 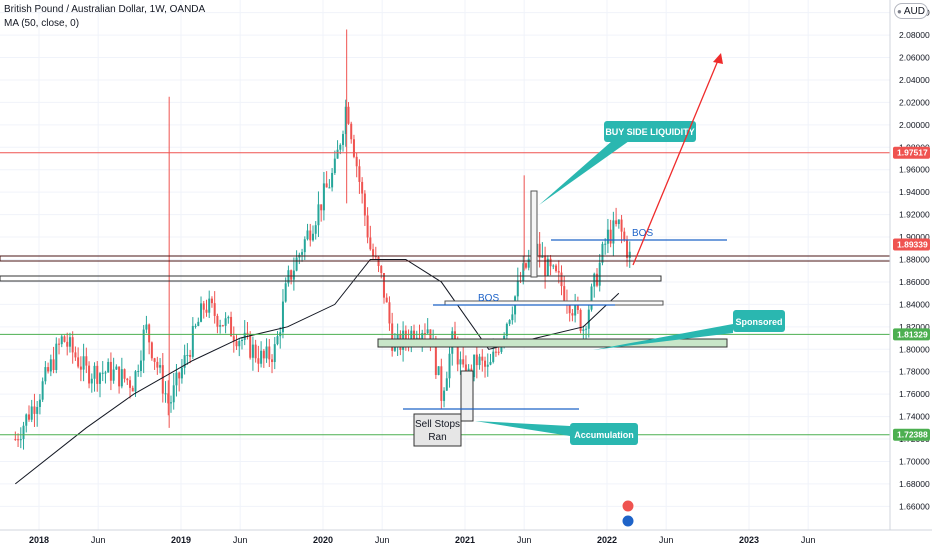 What do you see at coordinates (914, 58) in the screenshot?
I see `price-tick-label: 2.06000` at bounding box center [914, 58].